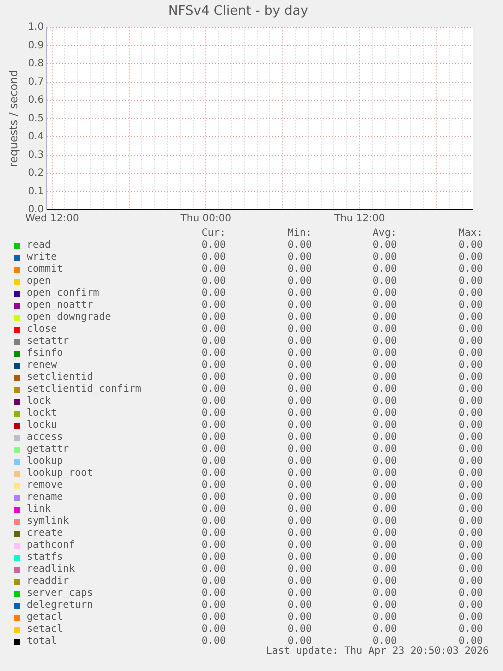 The height and width of the screenshot is (671, 503). I want to click on y-tick-label: 0.9, so click(36, 46).